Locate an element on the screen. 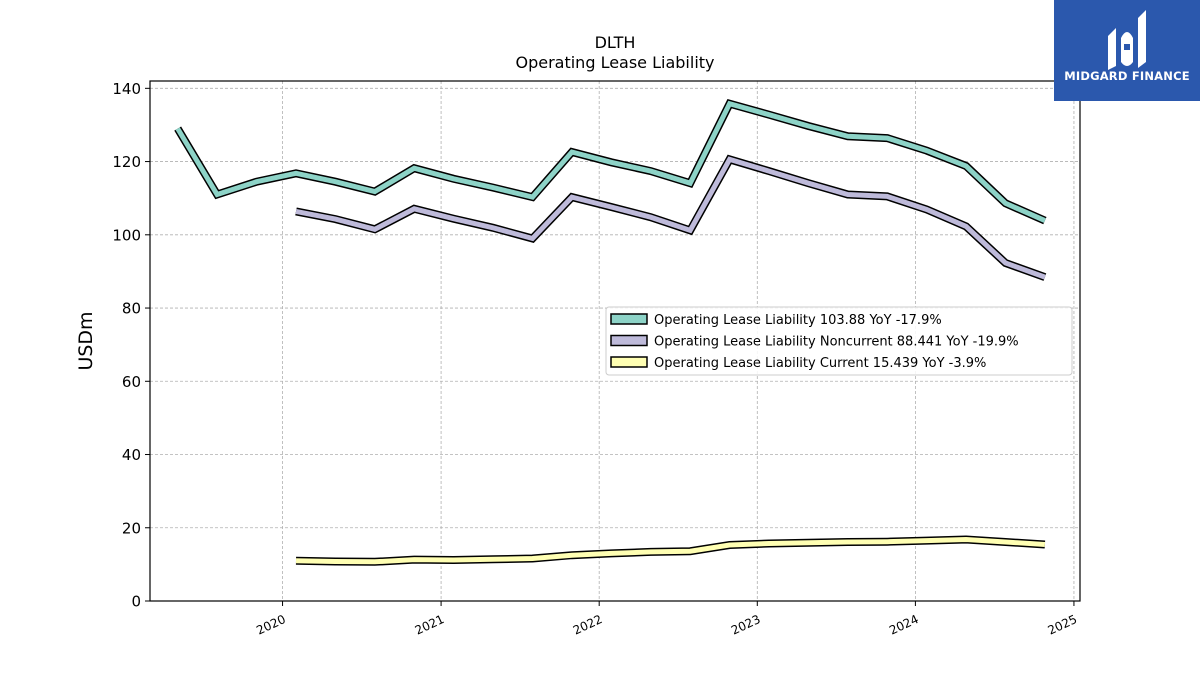 The height and width of the screenshot is (675, 1200). x-tick-label: 2024 is located at coordinates (904, 625).